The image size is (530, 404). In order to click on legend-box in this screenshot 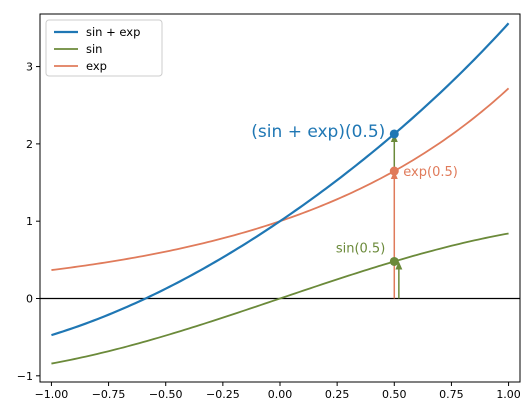, I will do `click(104, 48)`.